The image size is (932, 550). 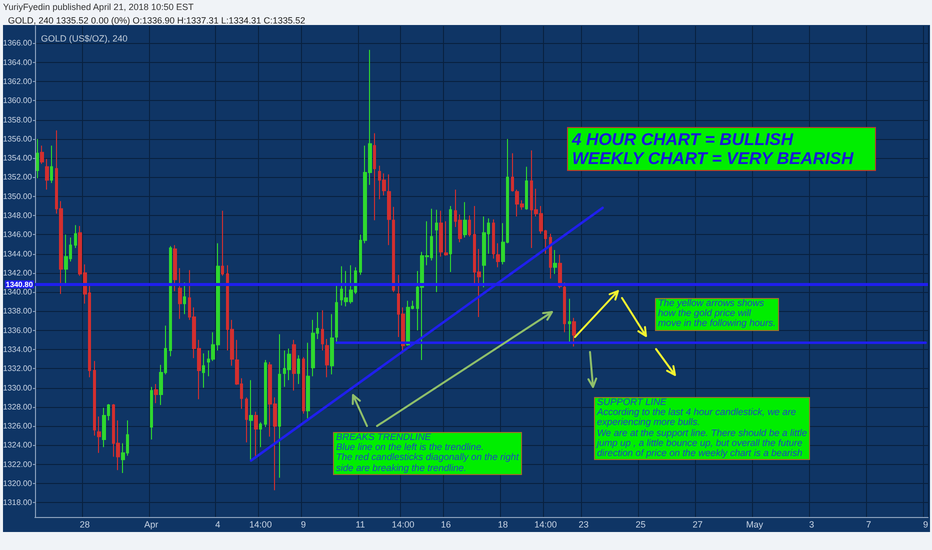 What do you see at coordinates (17, 330) in the screenshot?
I see `y-tick-label: 1336.00` at bounding box center [17, 330].